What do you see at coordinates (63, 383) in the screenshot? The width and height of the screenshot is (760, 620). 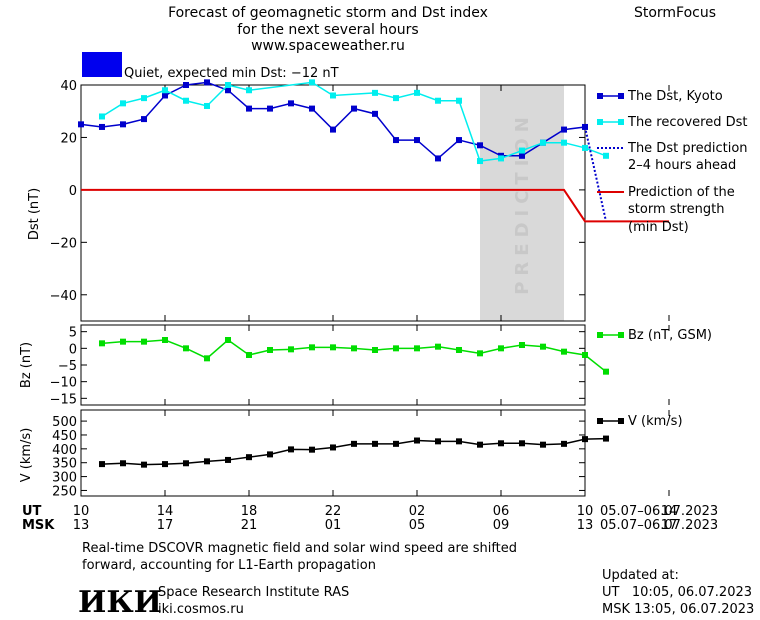 I see `bz-ytick-label-3: −10` at bounding box center [63, 383].